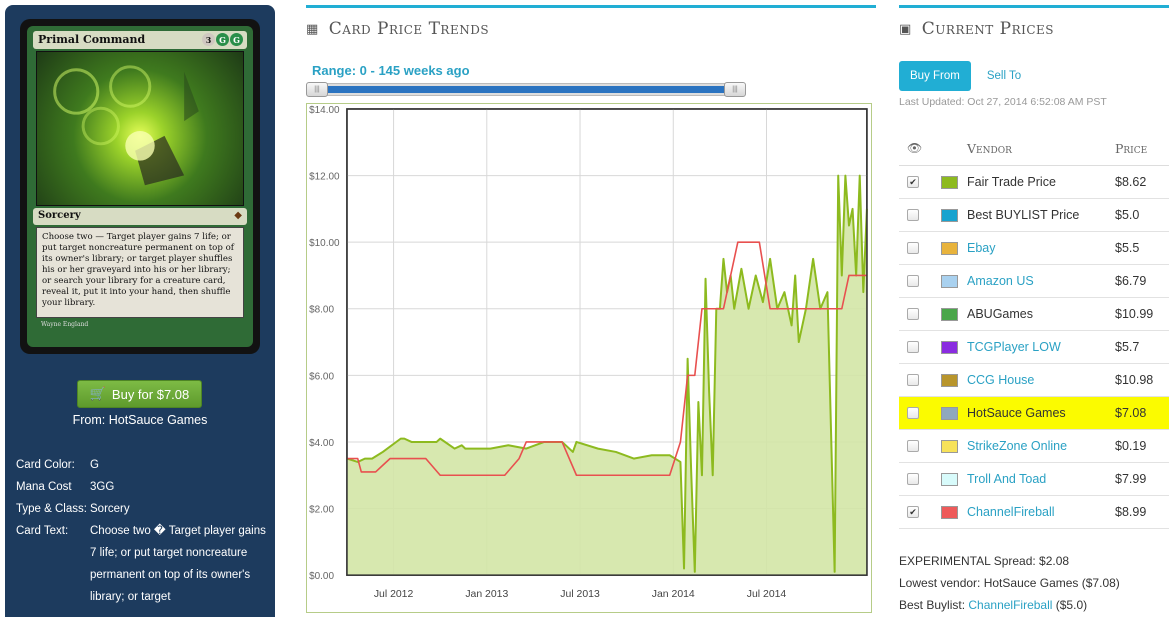 The height and width of the screenshot is (617, 1169). I want to click on vendor-name: TCGPlayer LOW, so click(1014, 347).